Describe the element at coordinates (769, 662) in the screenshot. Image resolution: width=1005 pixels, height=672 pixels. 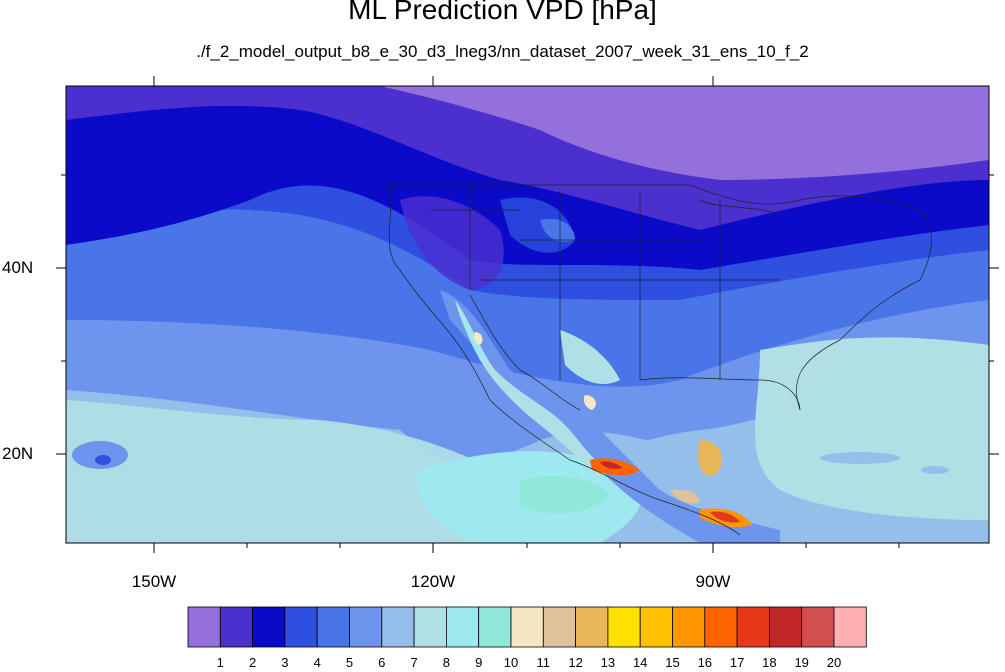
I see `colorbar-tick-label: 18` at that location.